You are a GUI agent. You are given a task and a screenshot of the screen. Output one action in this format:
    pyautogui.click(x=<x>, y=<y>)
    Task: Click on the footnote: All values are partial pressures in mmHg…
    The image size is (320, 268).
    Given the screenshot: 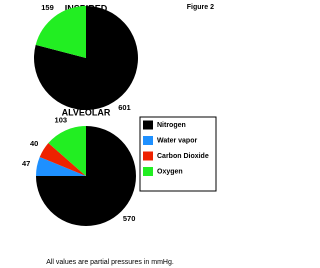 What is the action you would take?
    pyautogui.click(x=110, y=262)
    